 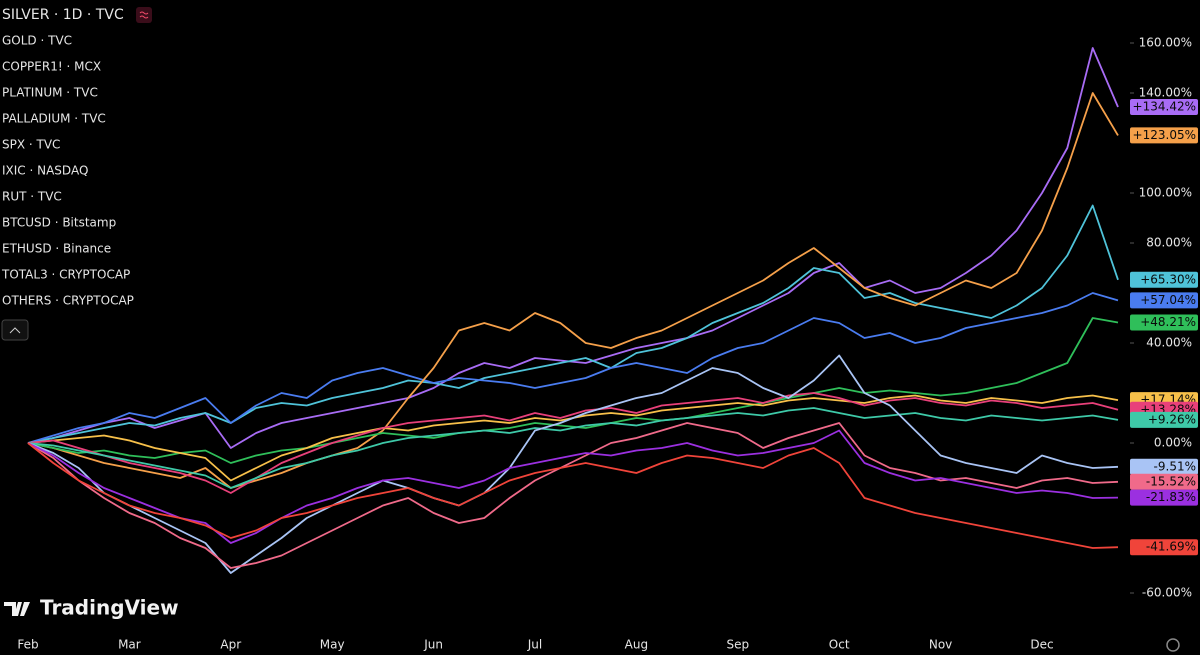 I want to click on y-tick-label: 40.00%, so click(x=1169, y=343).